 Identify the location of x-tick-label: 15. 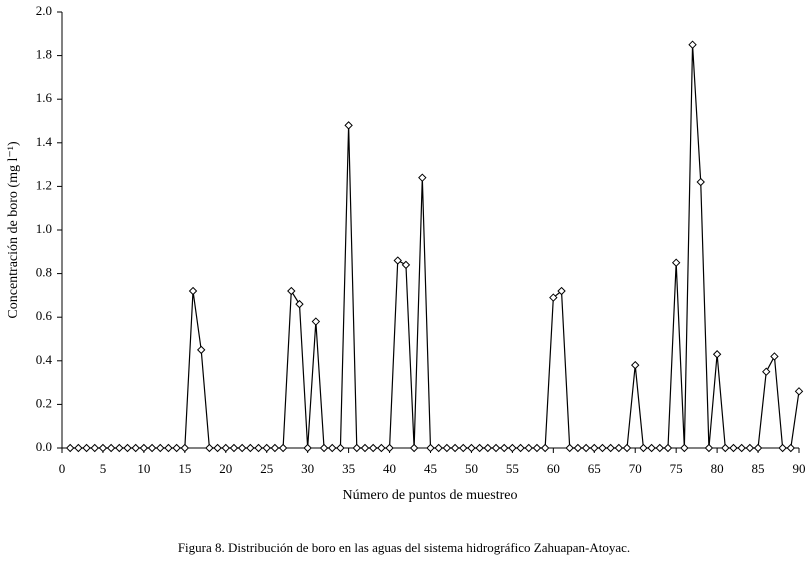
(184, 468).